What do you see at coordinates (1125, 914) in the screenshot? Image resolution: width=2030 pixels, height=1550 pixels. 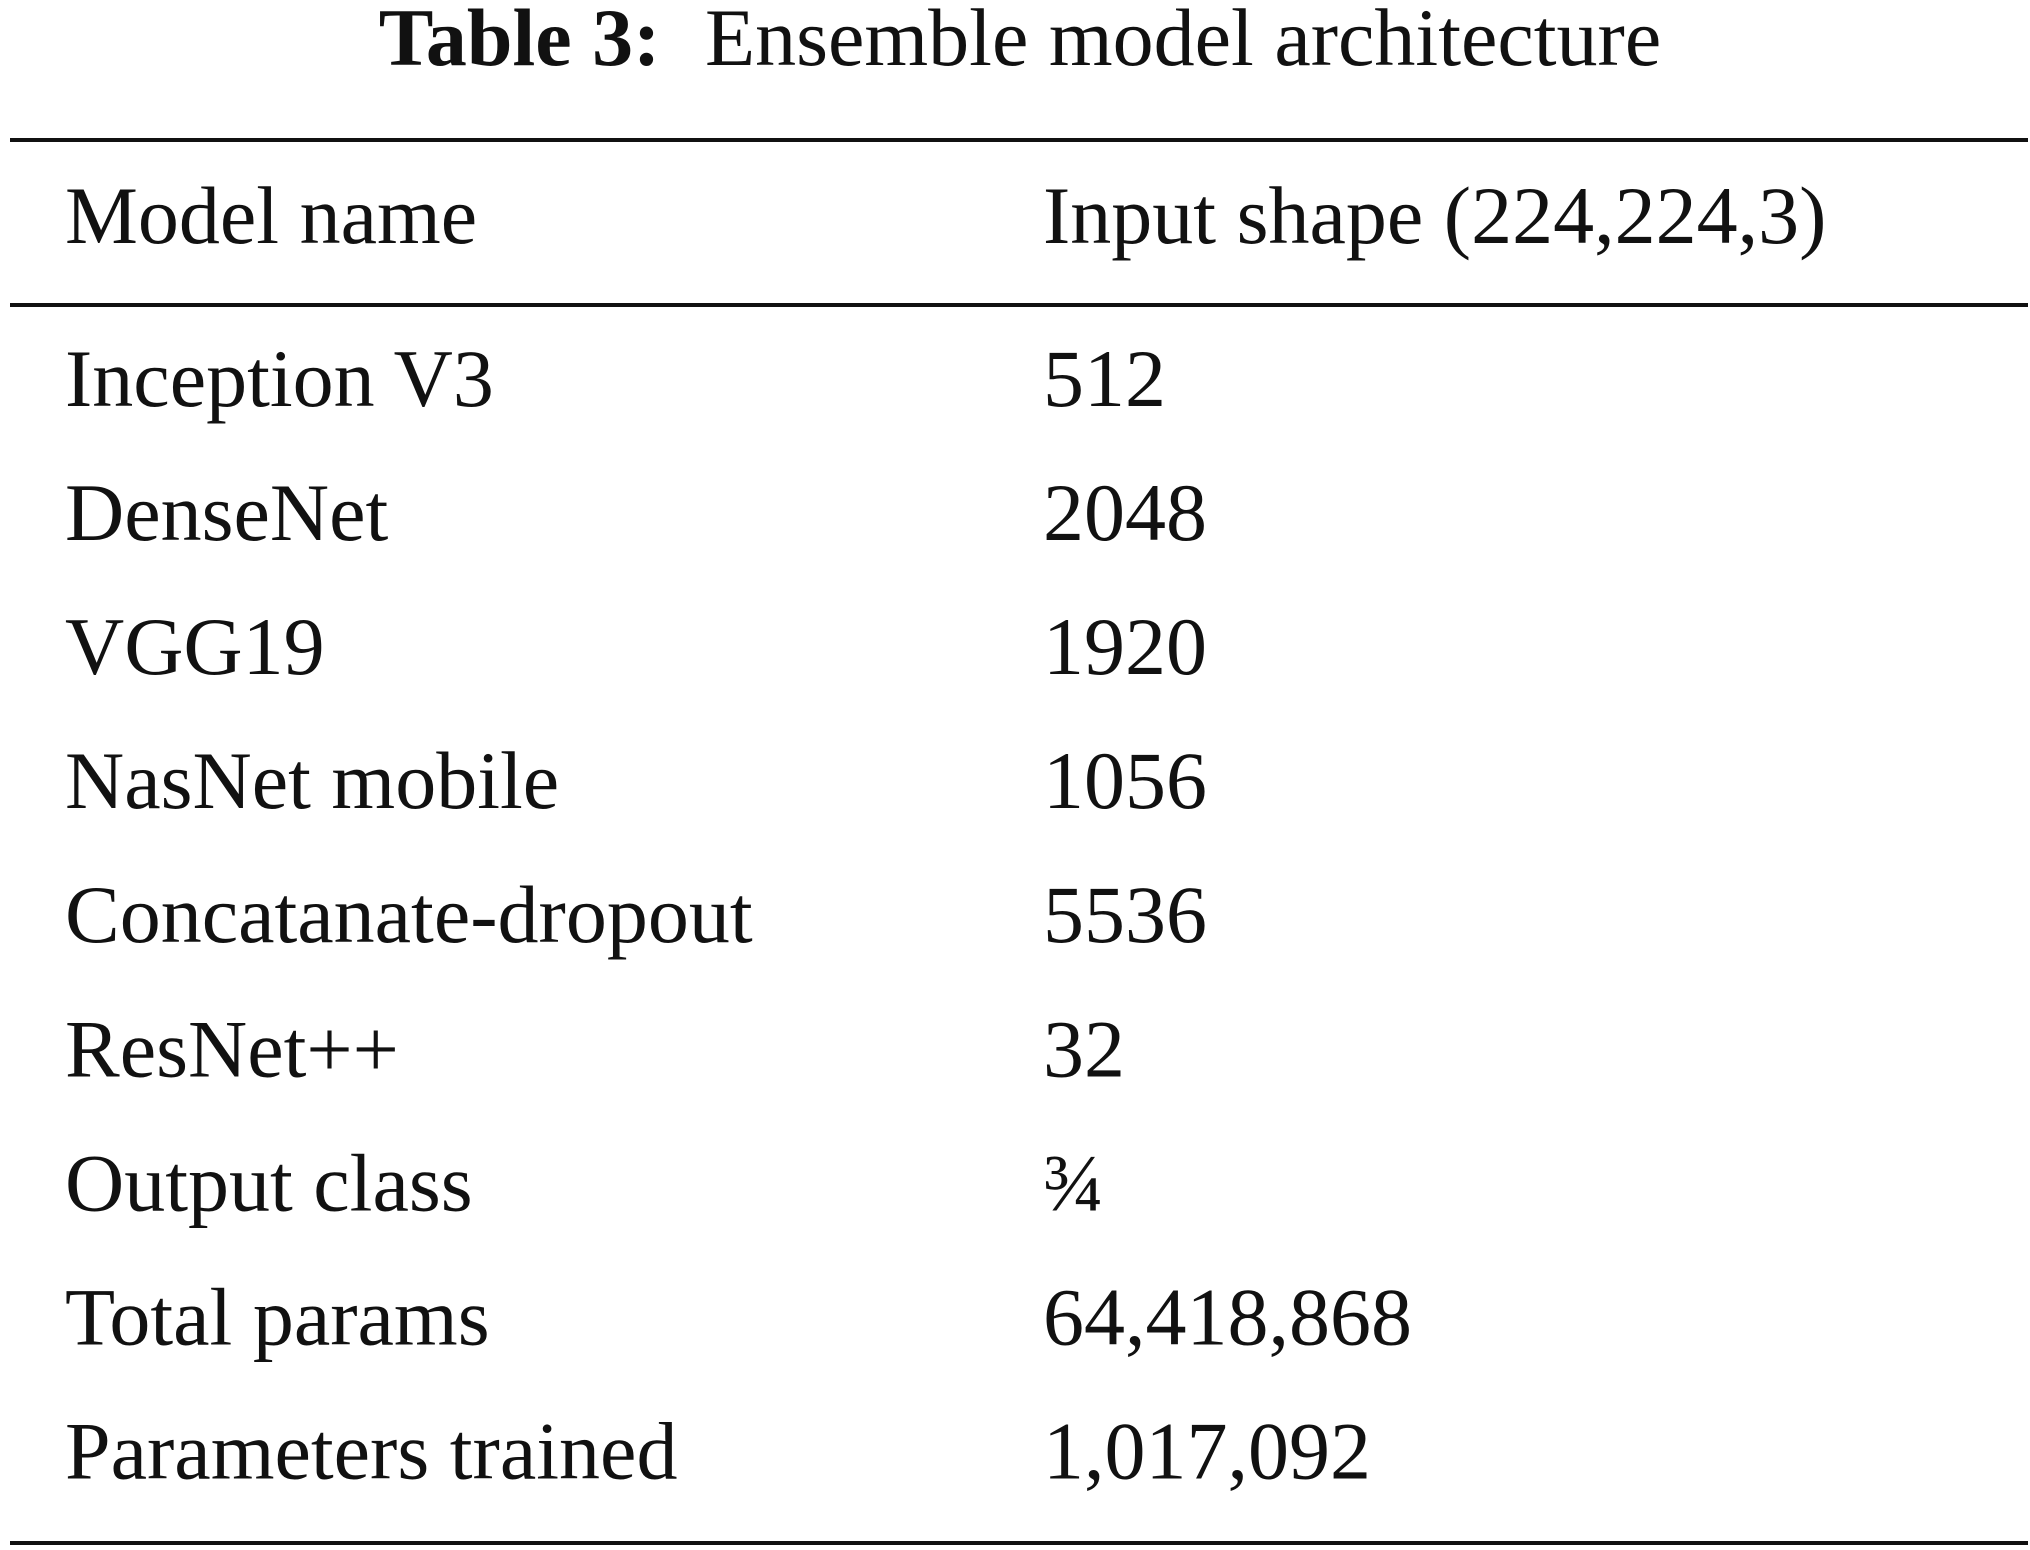 I see `table-cell: 5536` at bounding box center [1125, 914].